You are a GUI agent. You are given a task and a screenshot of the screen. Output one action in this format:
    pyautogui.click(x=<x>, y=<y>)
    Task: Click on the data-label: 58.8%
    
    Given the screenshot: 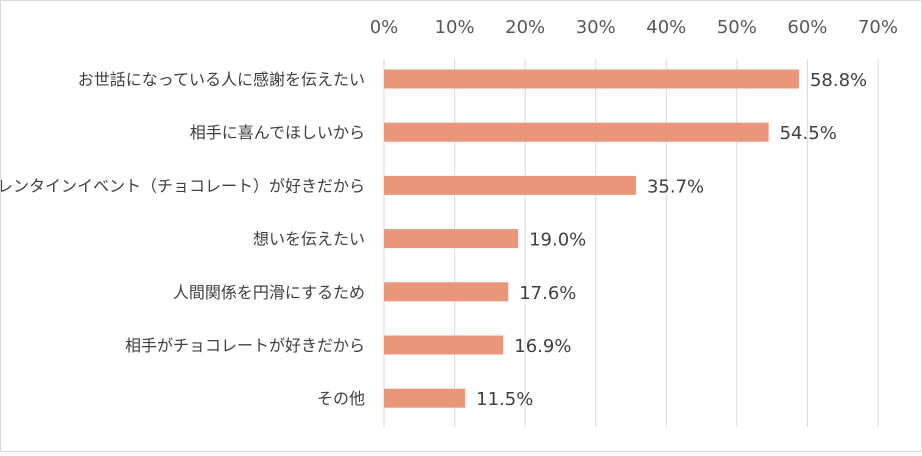 What is the action you would take?
    pyautogui.click(x=838, y=80)
    